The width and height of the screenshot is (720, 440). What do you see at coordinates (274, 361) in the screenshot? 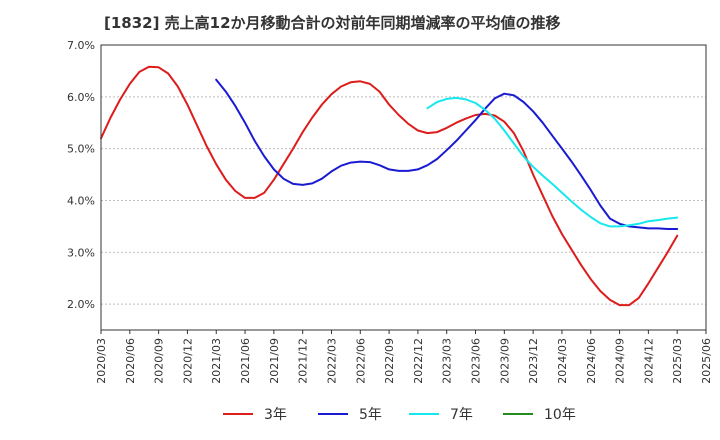
I see `x-tick-label: 2021/09` at bounding box center [274, 361].